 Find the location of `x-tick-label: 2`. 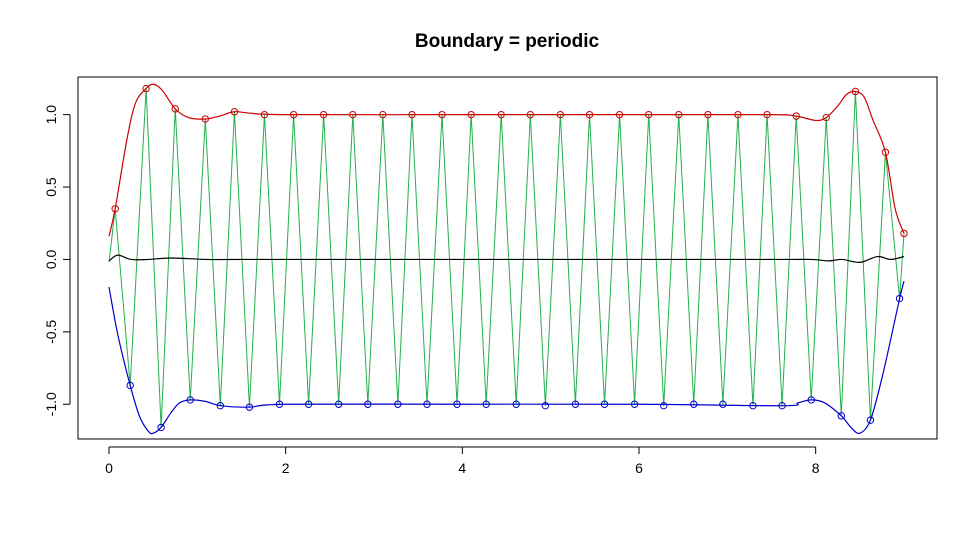

x-tick-label: 2 is located at coordinates (286, 468).